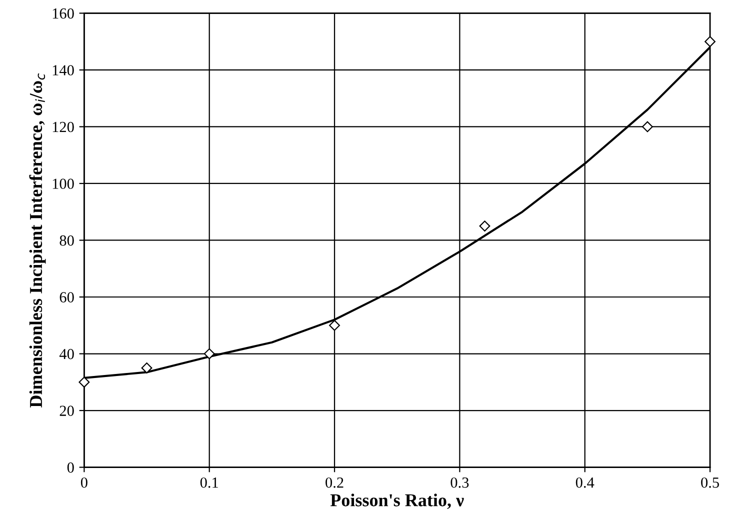  I want to click on x-tick-label: 0.5, so click(710, 482).